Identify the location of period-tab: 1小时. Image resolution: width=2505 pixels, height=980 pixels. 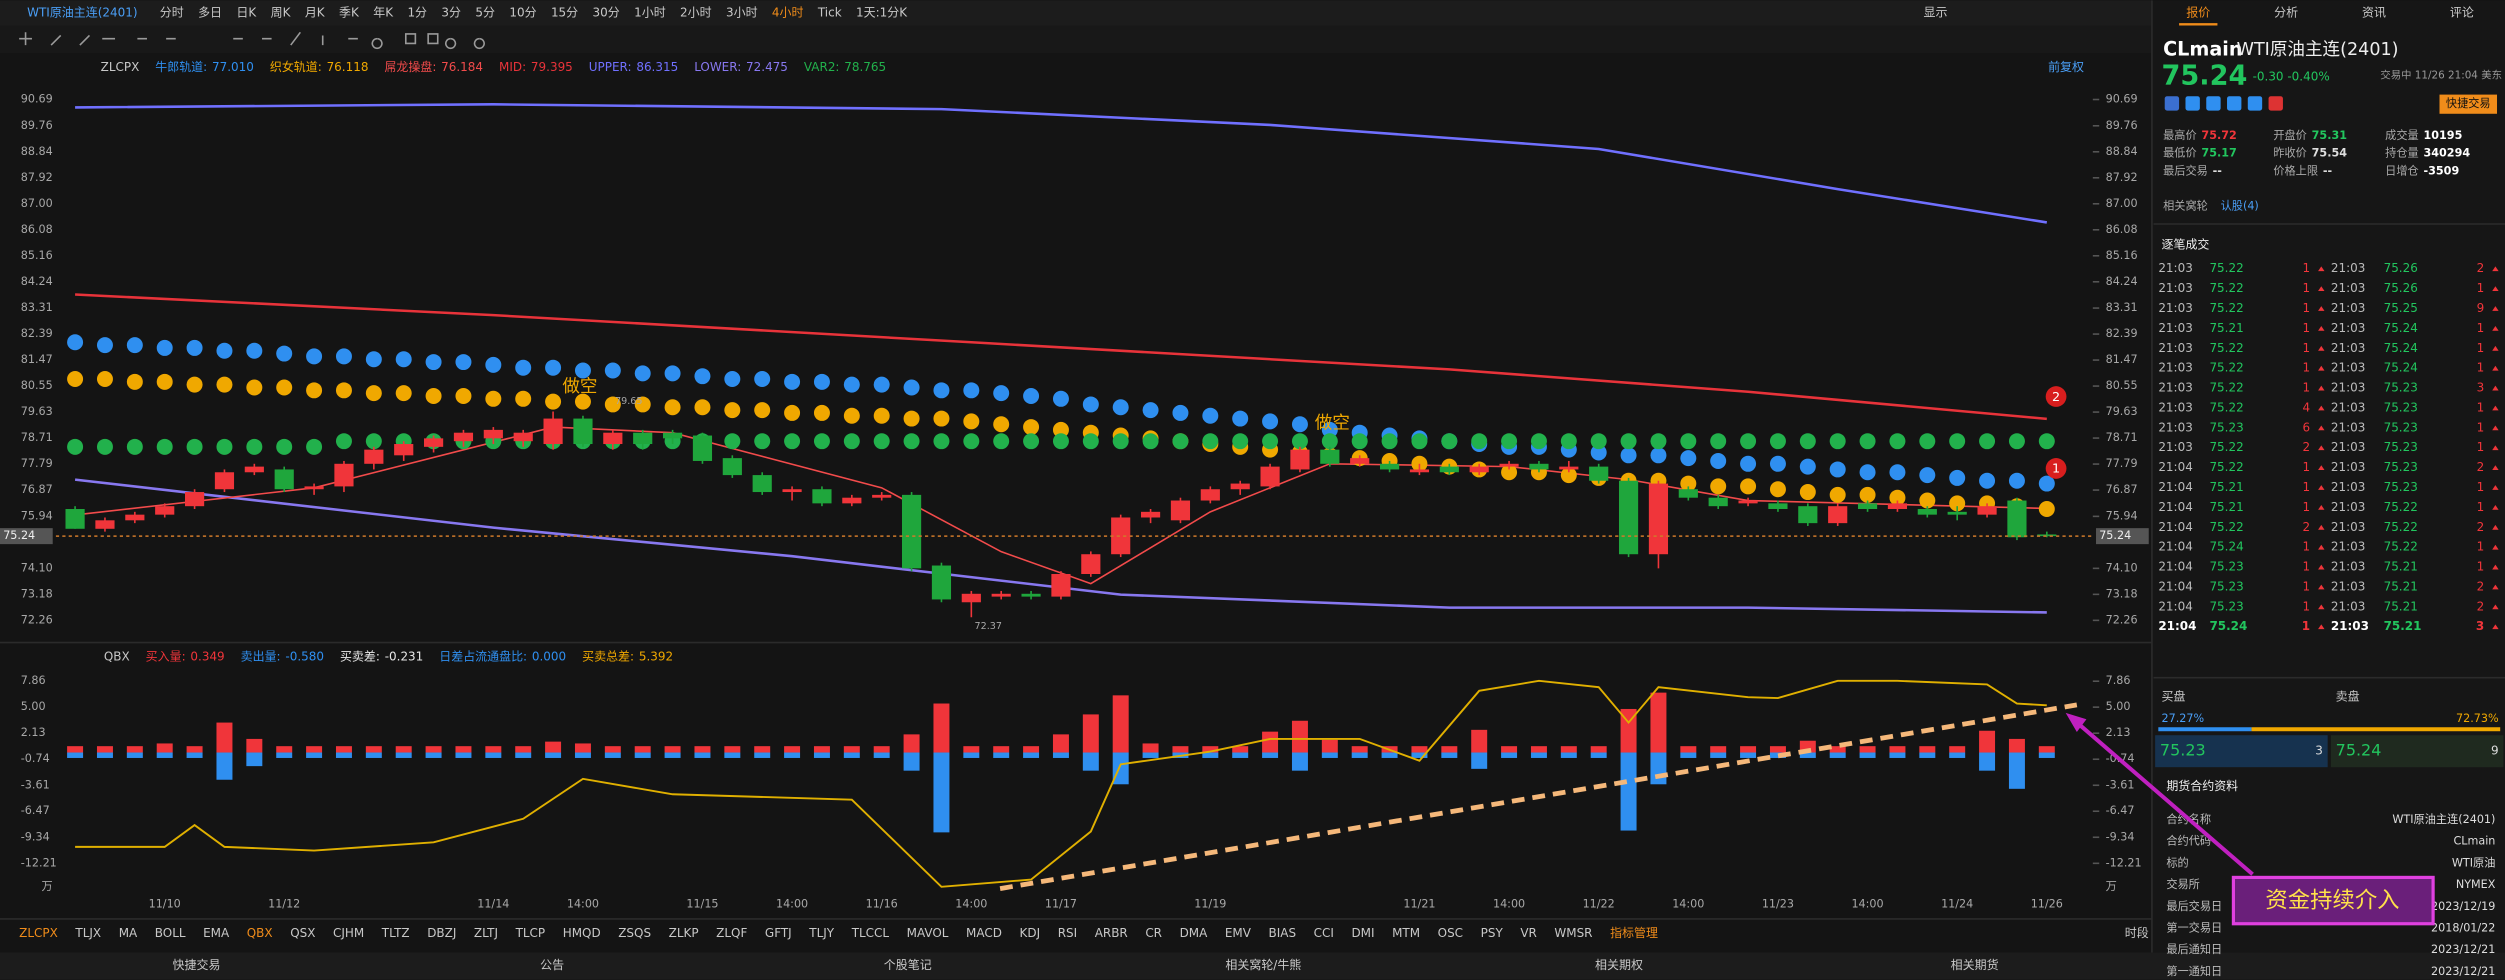
(650, 13).